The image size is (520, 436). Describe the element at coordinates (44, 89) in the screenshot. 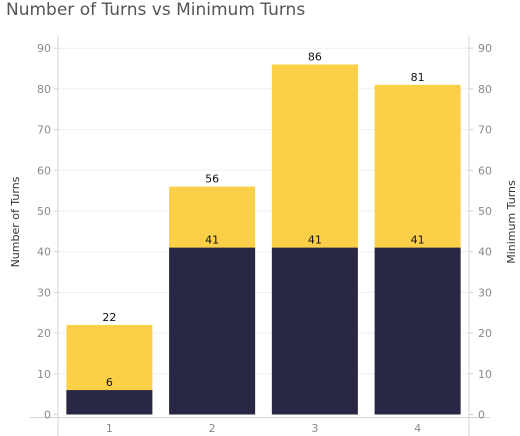

I see `y-tick-label-left: 80` at that location.